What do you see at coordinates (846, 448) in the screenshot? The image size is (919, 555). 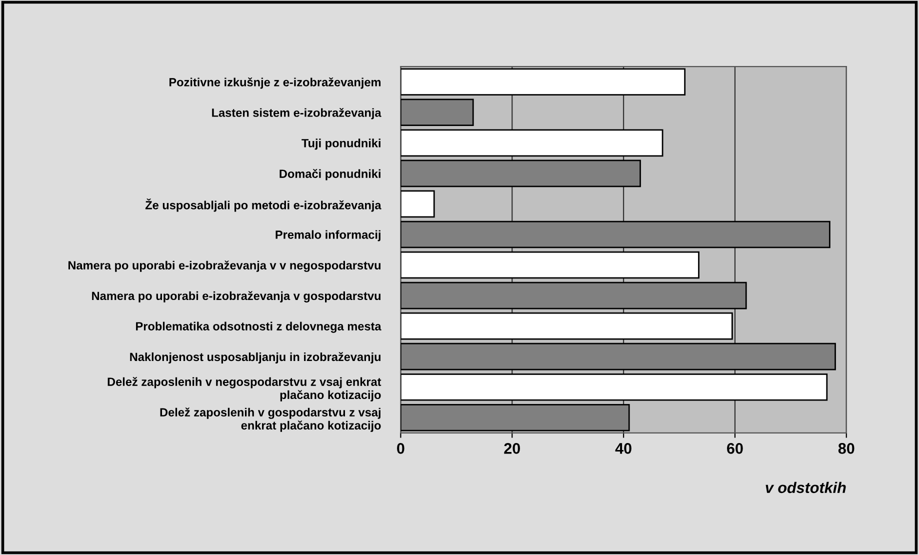 I see `x-tick-label: 80` at bounding box center [846, 448].